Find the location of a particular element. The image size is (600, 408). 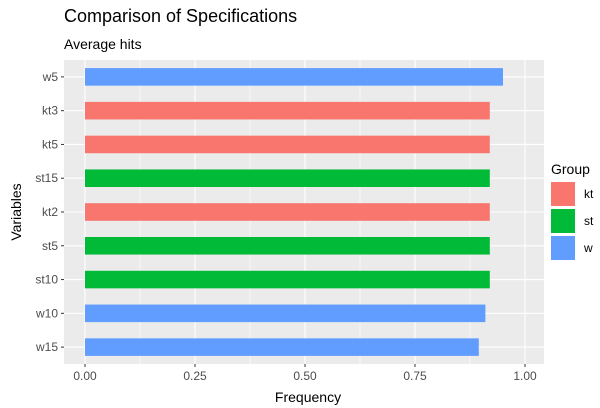

y-tick-label: kt2 is located at coordinates (50, 212).